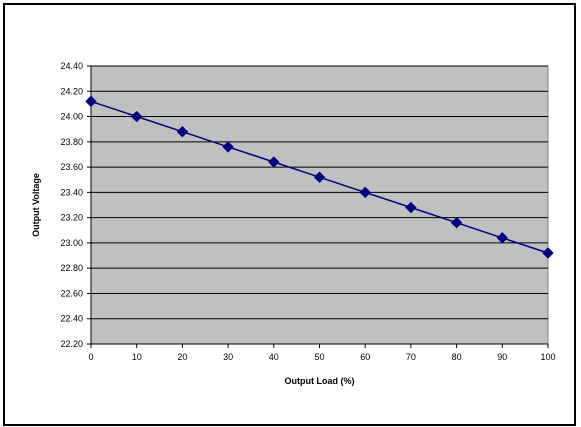 The image size is (581, 427). What do you see at coordinates (182, 357) in the screenshot?
I see `x-tick-label: 20` at bounding box center [182, 357].